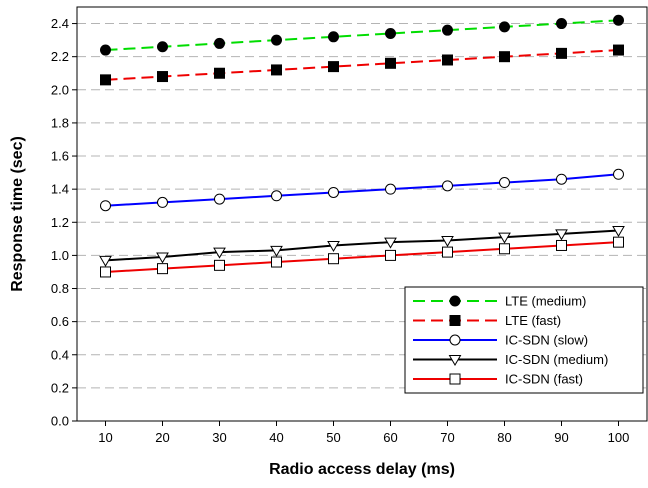  Describe the element at coordinates (500, 340) in the screenshot. I see `legend-item: IC-SDN (slow)` at that location.